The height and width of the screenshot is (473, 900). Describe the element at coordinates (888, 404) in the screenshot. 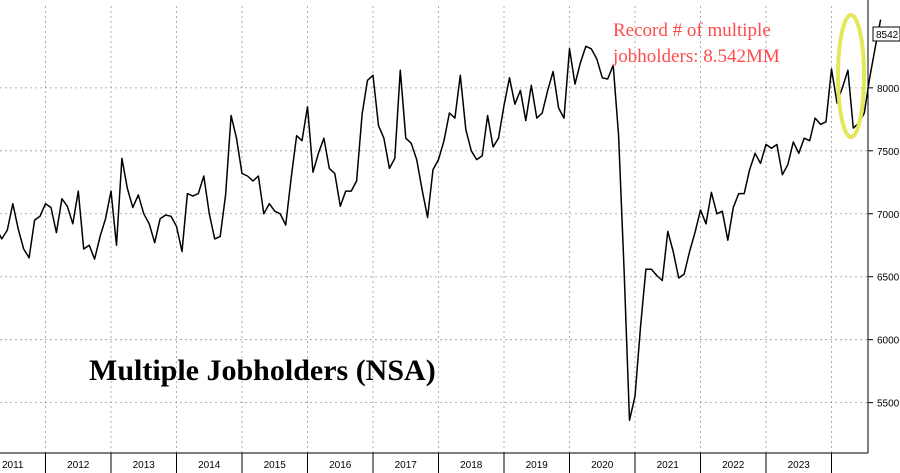

I see `y-tick-label: 5500` at that location.